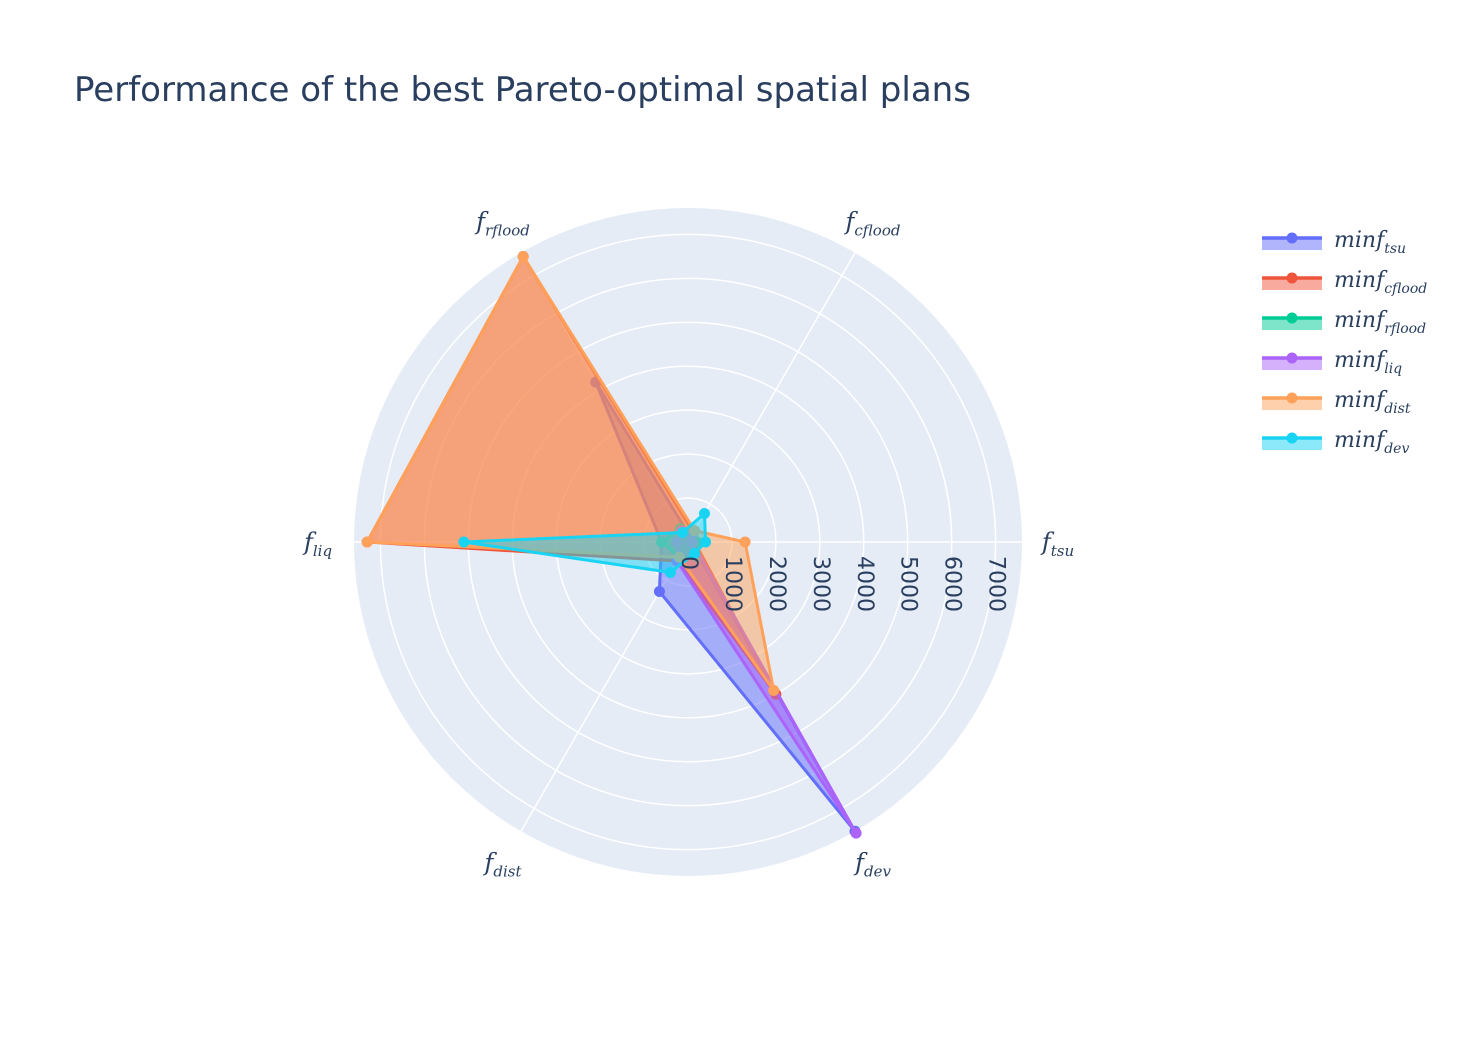 This screenshot has height=1042, width=1459. Describe the element at coordinates (1380, 322) in the screenshot. I see `legend-label: minfrflood` at that location.